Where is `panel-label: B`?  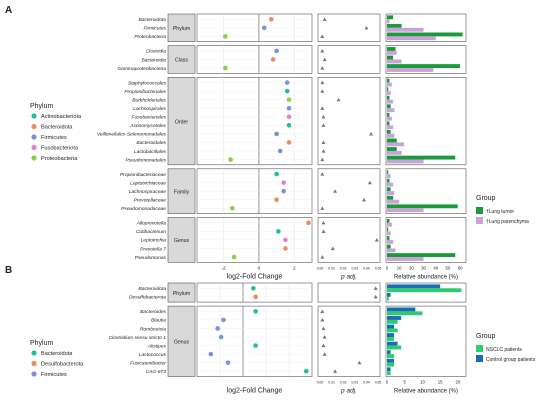
panel-label: B is located at coordinates (8, 270).